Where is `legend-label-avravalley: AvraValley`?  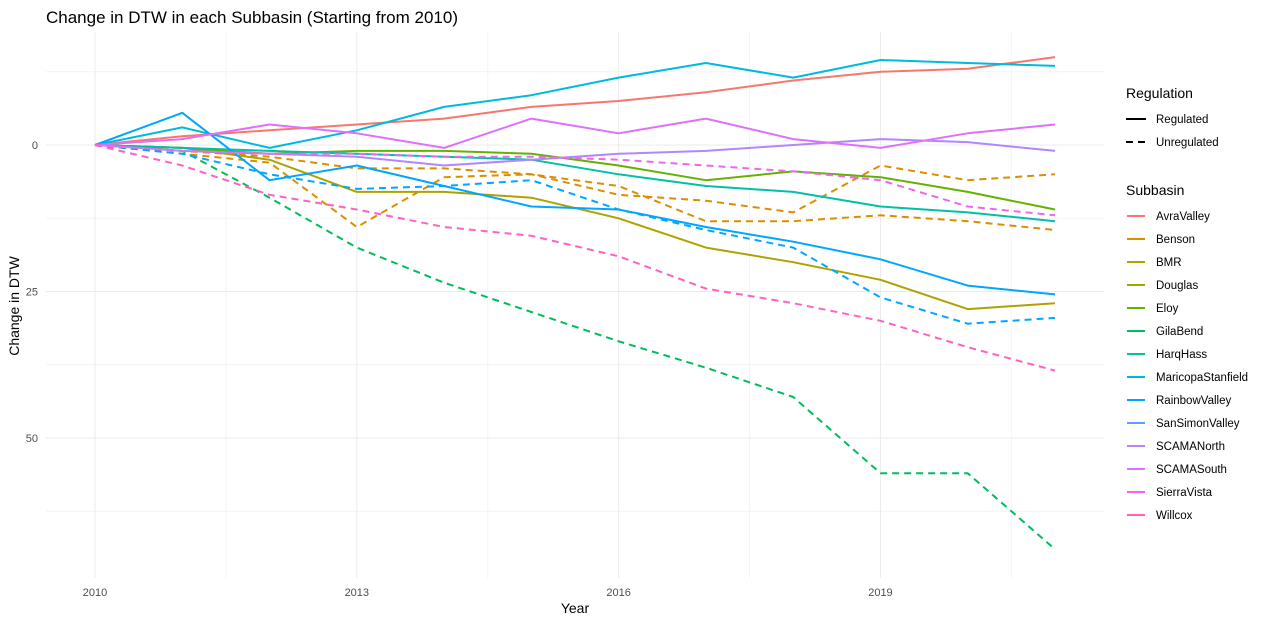 legend-label-avravalley: AvraValley is located at coordinates (1183, 217).